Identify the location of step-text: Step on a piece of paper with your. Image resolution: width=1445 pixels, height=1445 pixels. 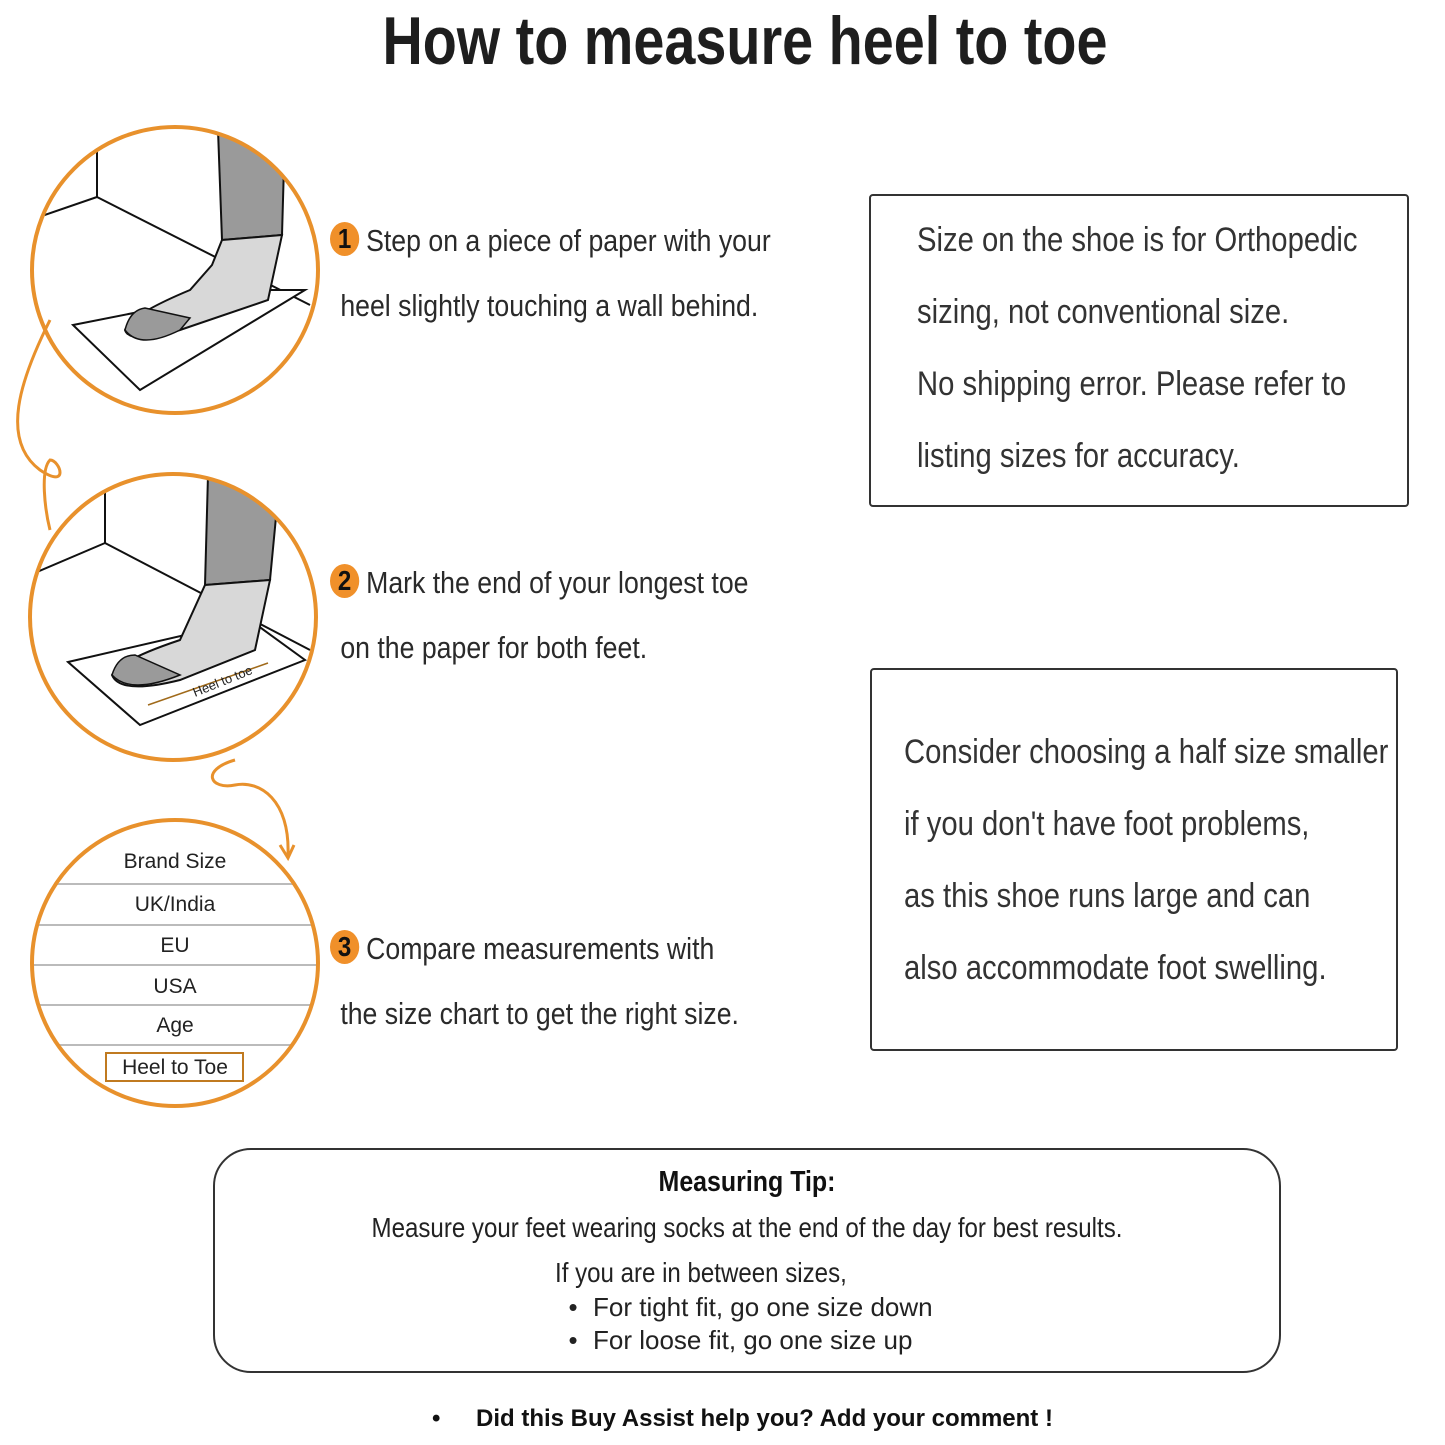
(568, 240).